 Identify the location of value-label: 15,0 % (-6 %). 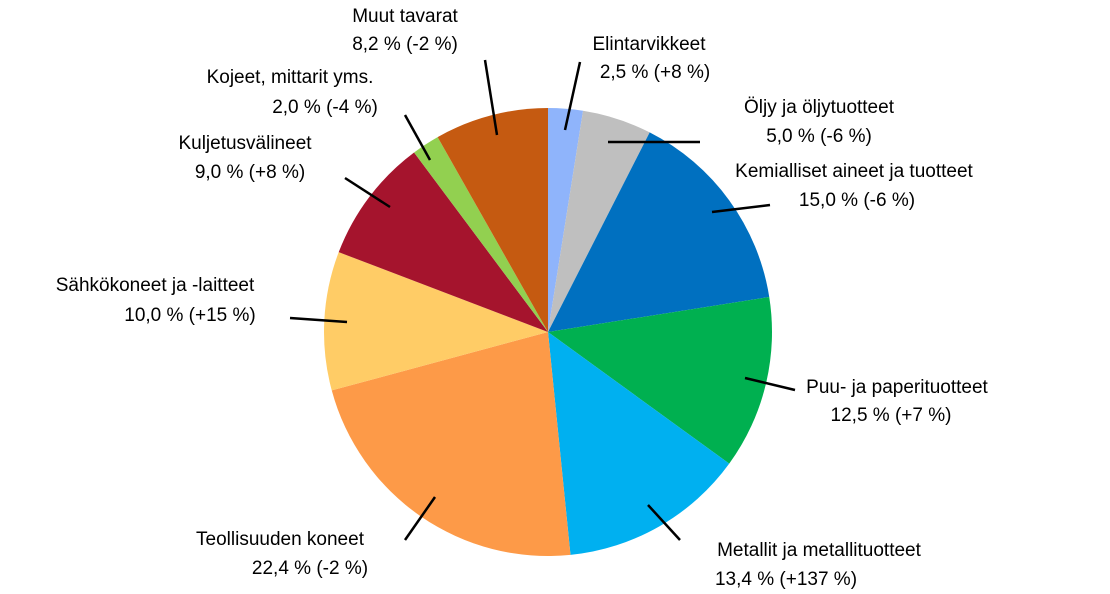
(857, 200).